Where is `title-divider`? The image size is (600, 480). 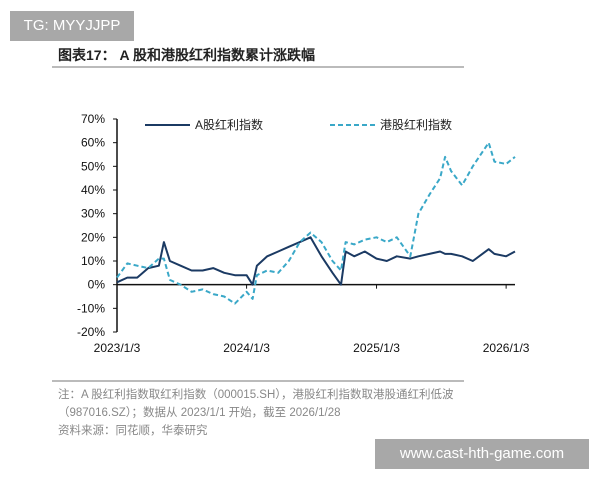
title-divider is located at coordinates (258, 67).